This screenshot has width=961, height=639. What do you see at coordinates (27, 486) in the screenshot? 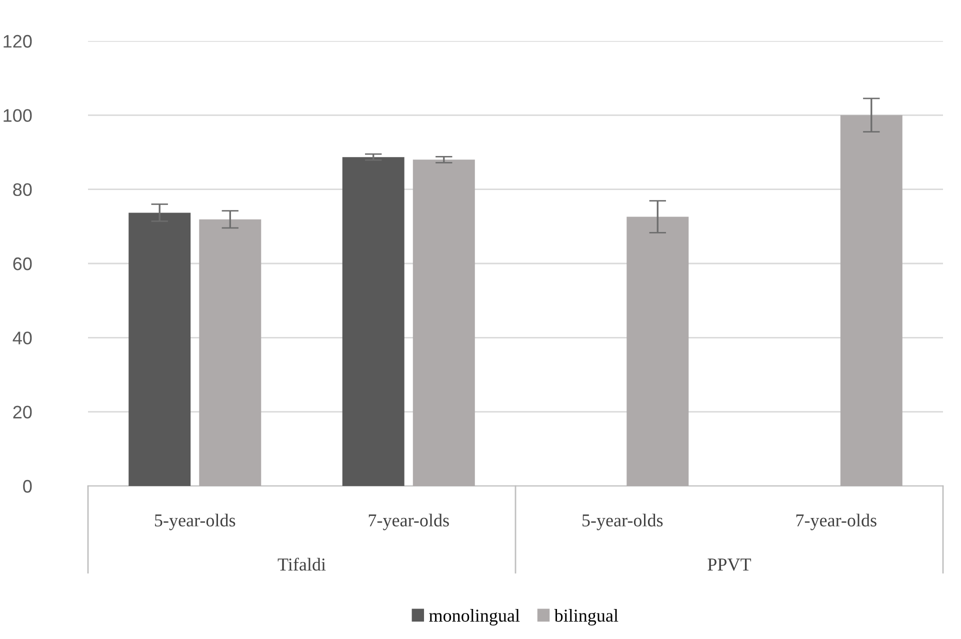
I see `y-tick-label: 0` at bounding box center [27, 486].